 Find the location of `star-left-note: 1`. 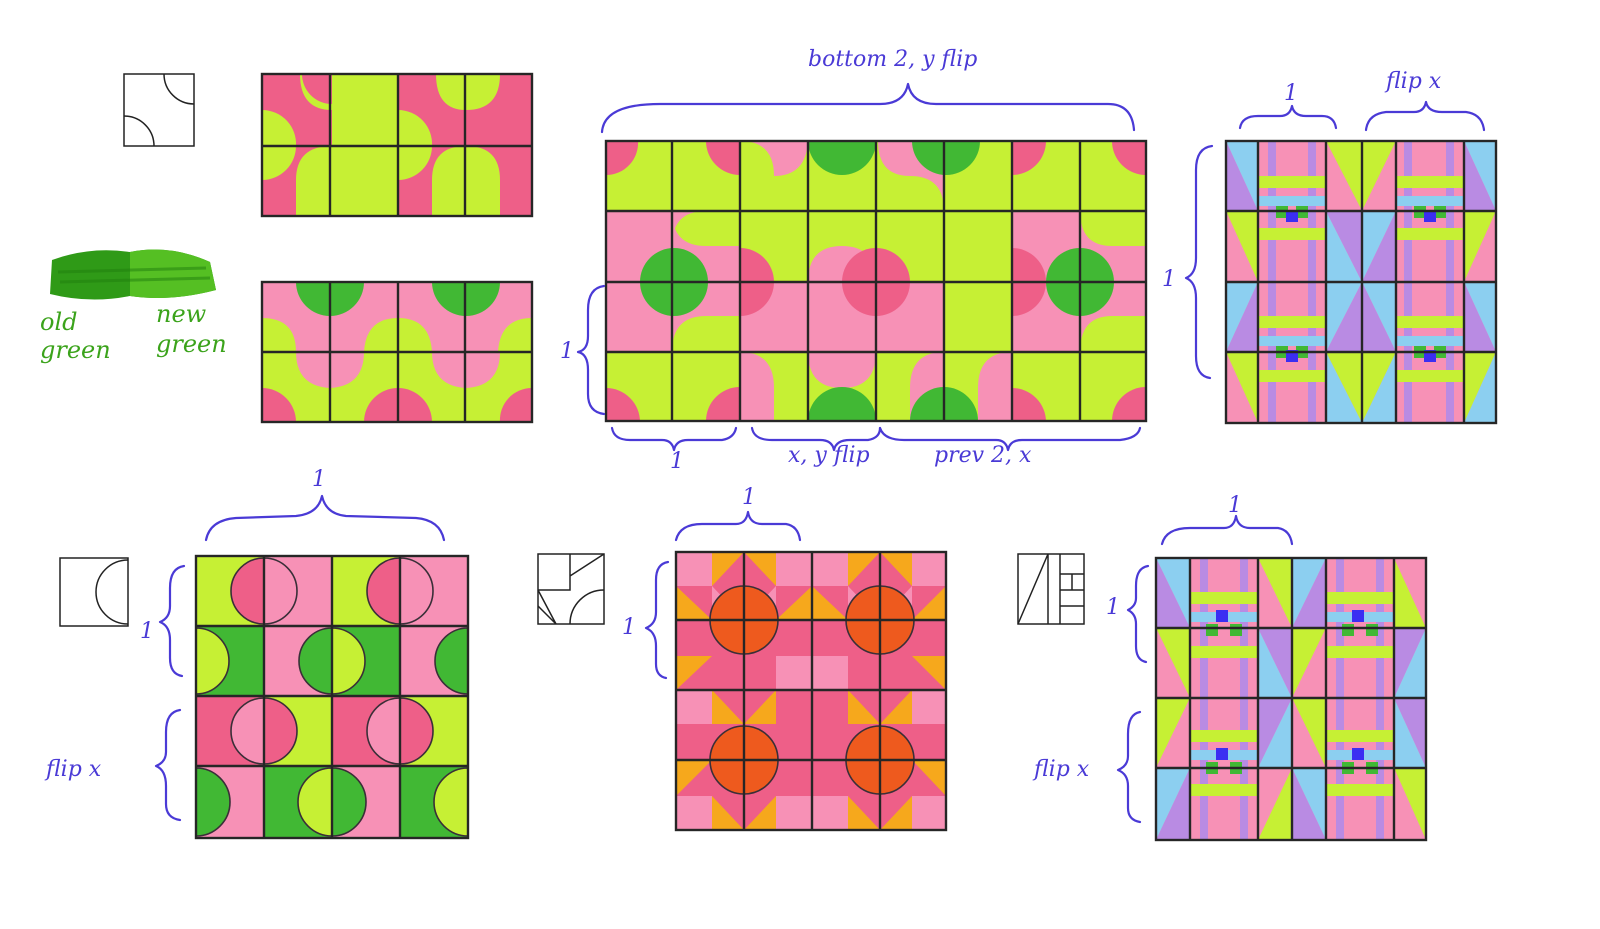

star-left-note: 1 is located at coordinates (629, 627).